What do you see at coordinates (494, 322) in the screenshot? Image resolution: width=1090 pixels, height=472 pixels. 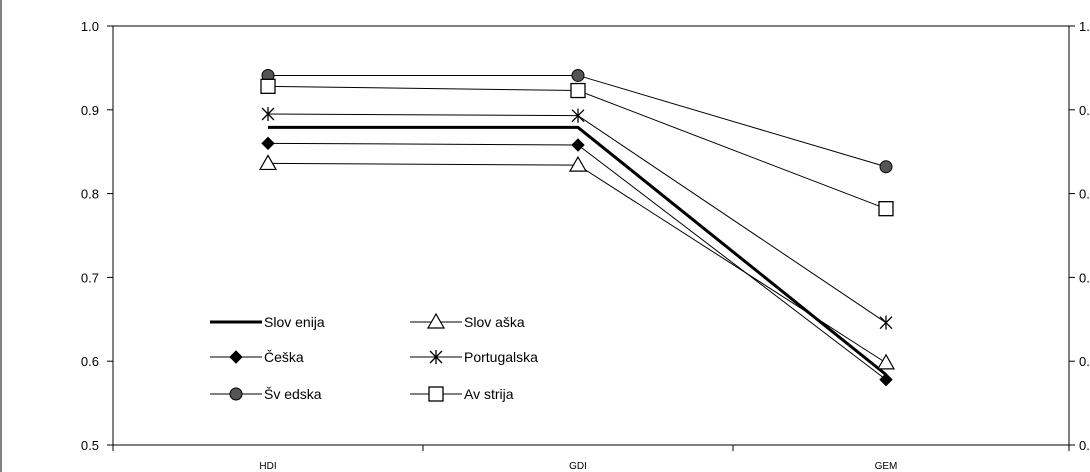 I see `legend-label: Slov aška` at bounding box center [494, 322].